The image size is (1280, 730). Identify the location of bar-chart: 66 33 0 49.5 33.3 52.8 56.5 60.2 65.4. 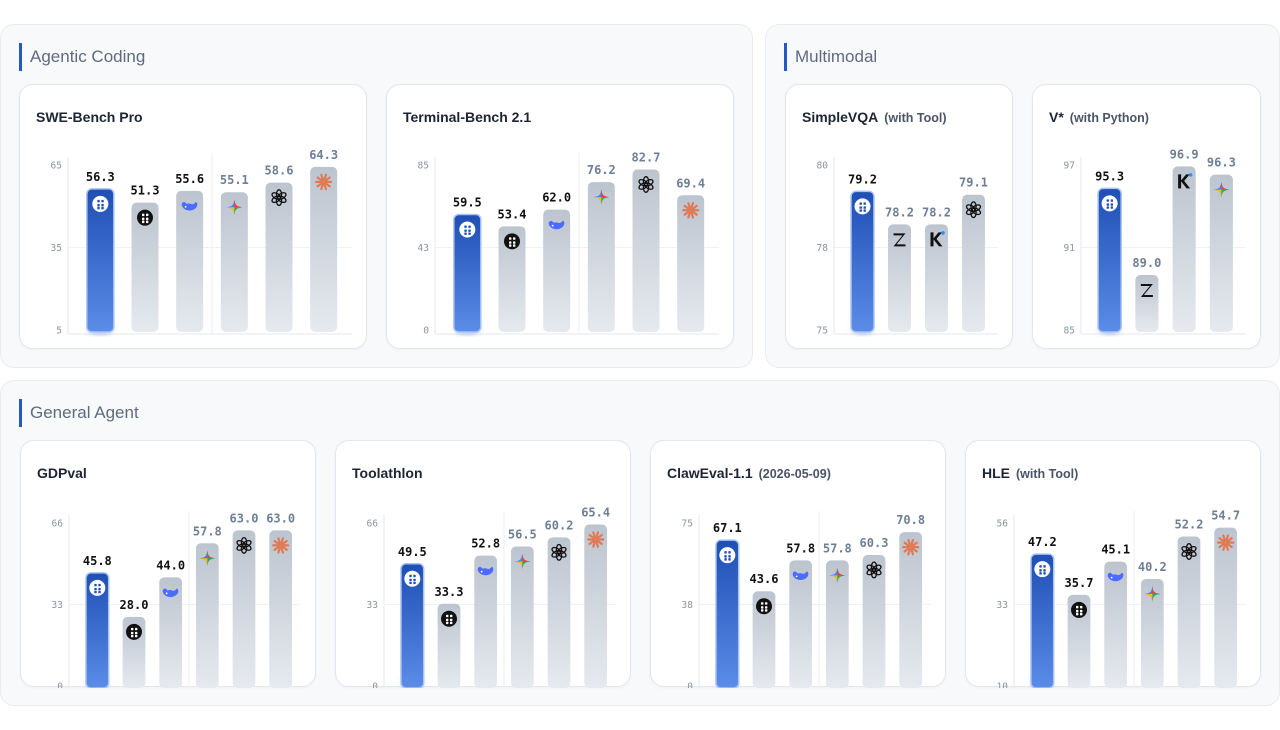
(491, 596).